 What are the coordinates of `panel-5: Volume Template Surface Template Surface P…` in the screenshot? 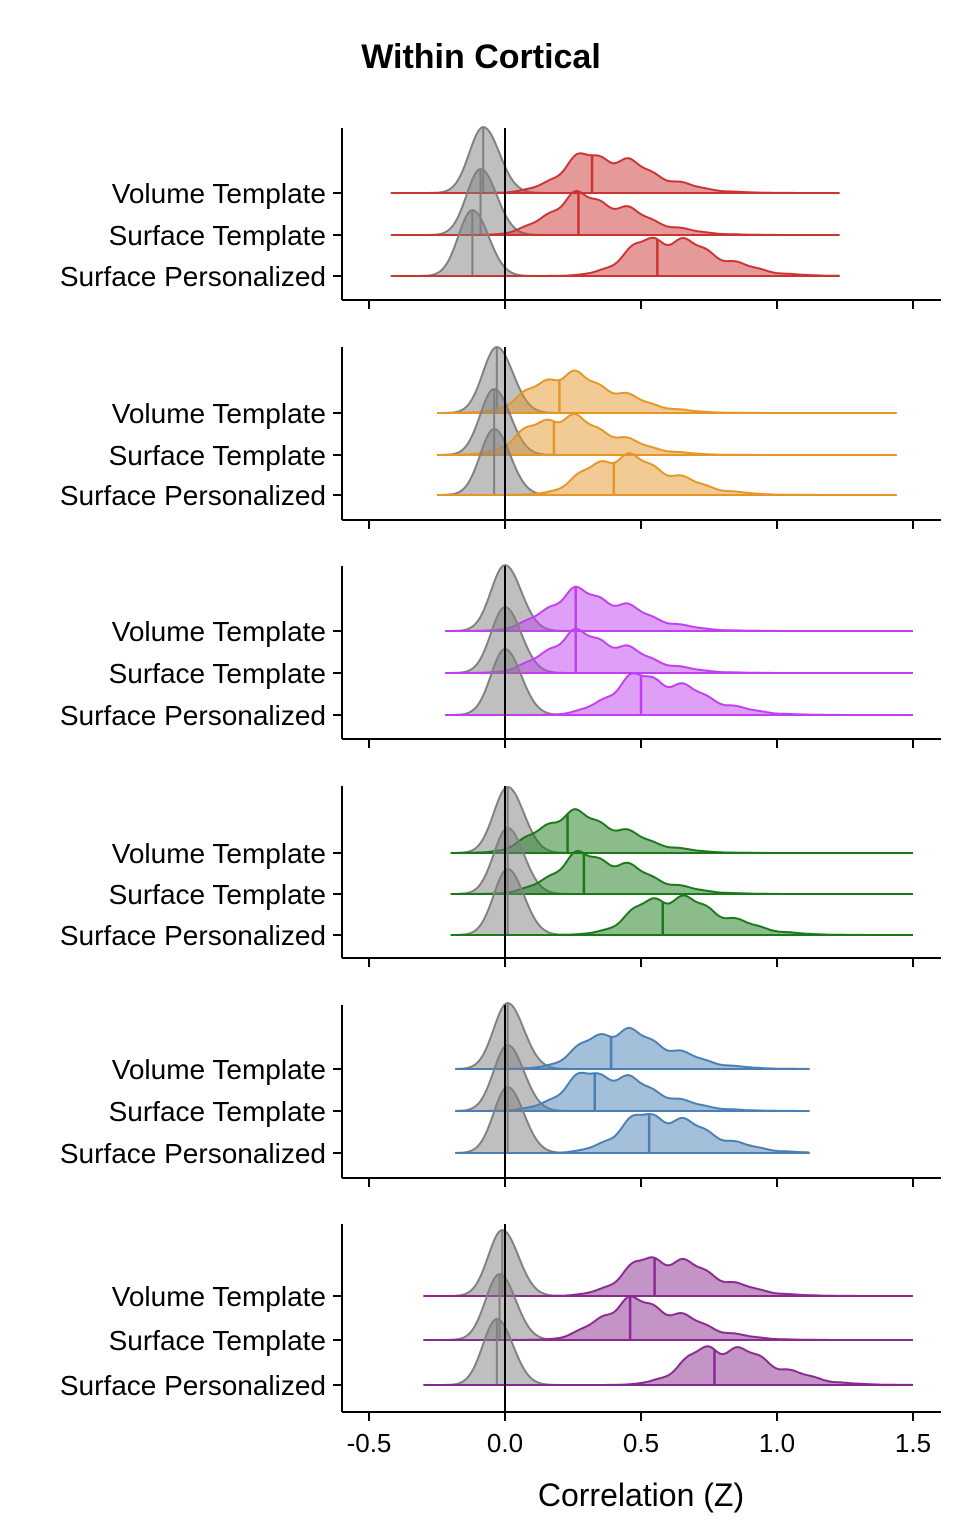 It's located at (500, 1094).